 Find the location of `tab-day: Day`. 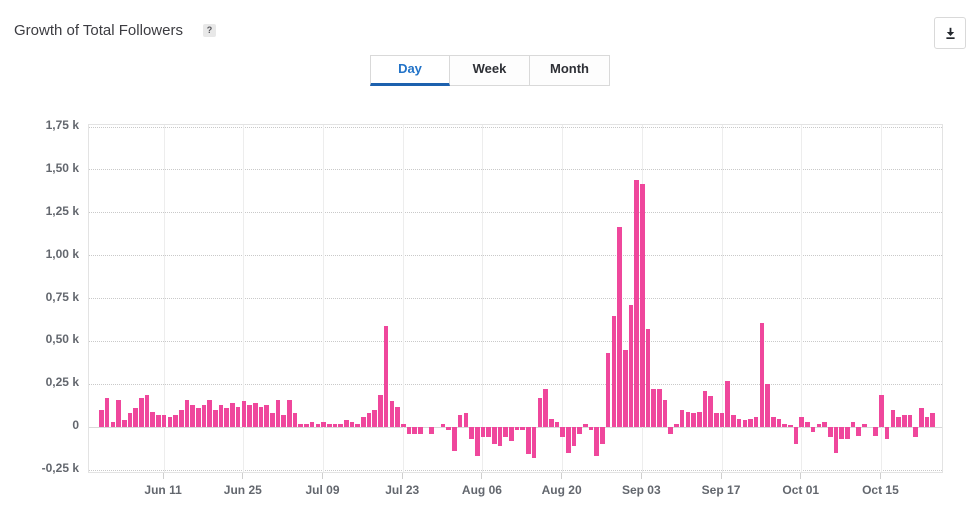

tab-day: Day is located at coordinates (410, 70).